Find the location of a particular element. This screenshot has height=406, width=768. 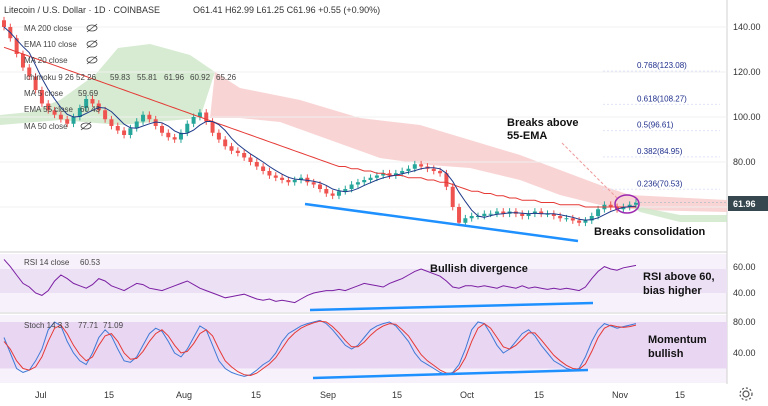

legend-ma50: MA 50 close is located at coordinates (46, 126).